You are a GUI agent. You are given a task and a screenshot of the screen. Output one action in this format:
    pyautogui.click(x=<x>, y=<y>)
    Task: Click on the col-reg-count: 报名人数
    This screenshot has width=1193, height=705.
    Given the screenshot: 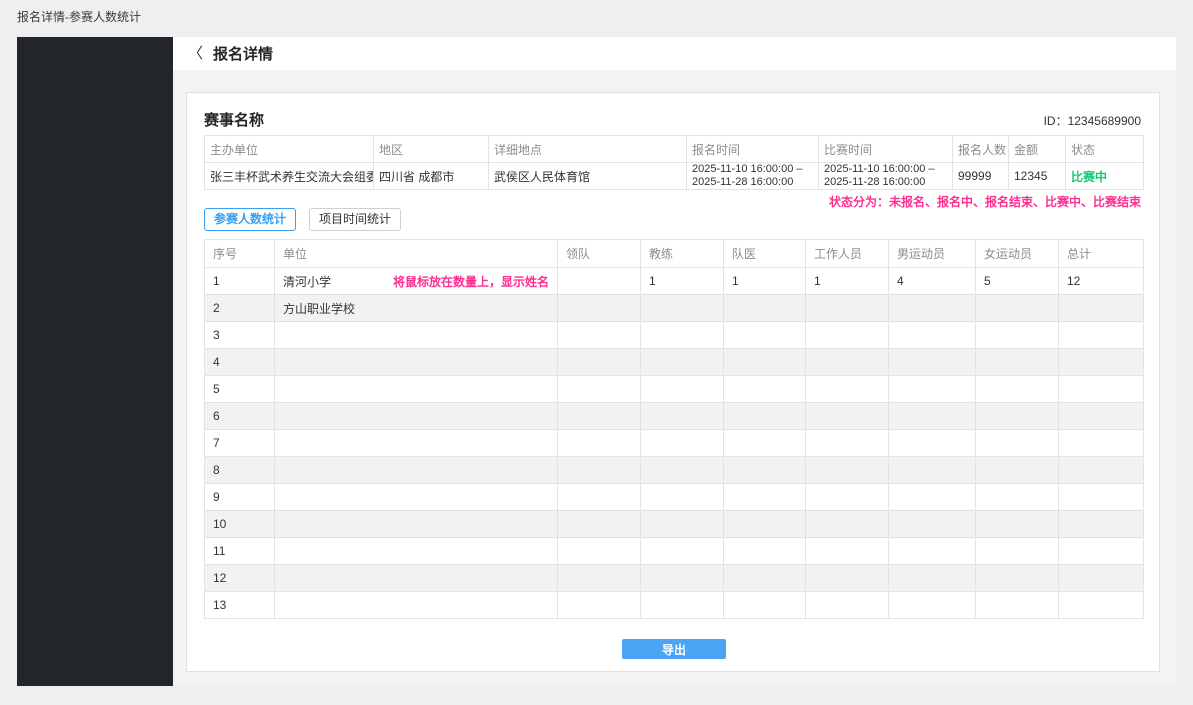 What is the action you would take?
    pyautogui.click(x=980, y=149)
    